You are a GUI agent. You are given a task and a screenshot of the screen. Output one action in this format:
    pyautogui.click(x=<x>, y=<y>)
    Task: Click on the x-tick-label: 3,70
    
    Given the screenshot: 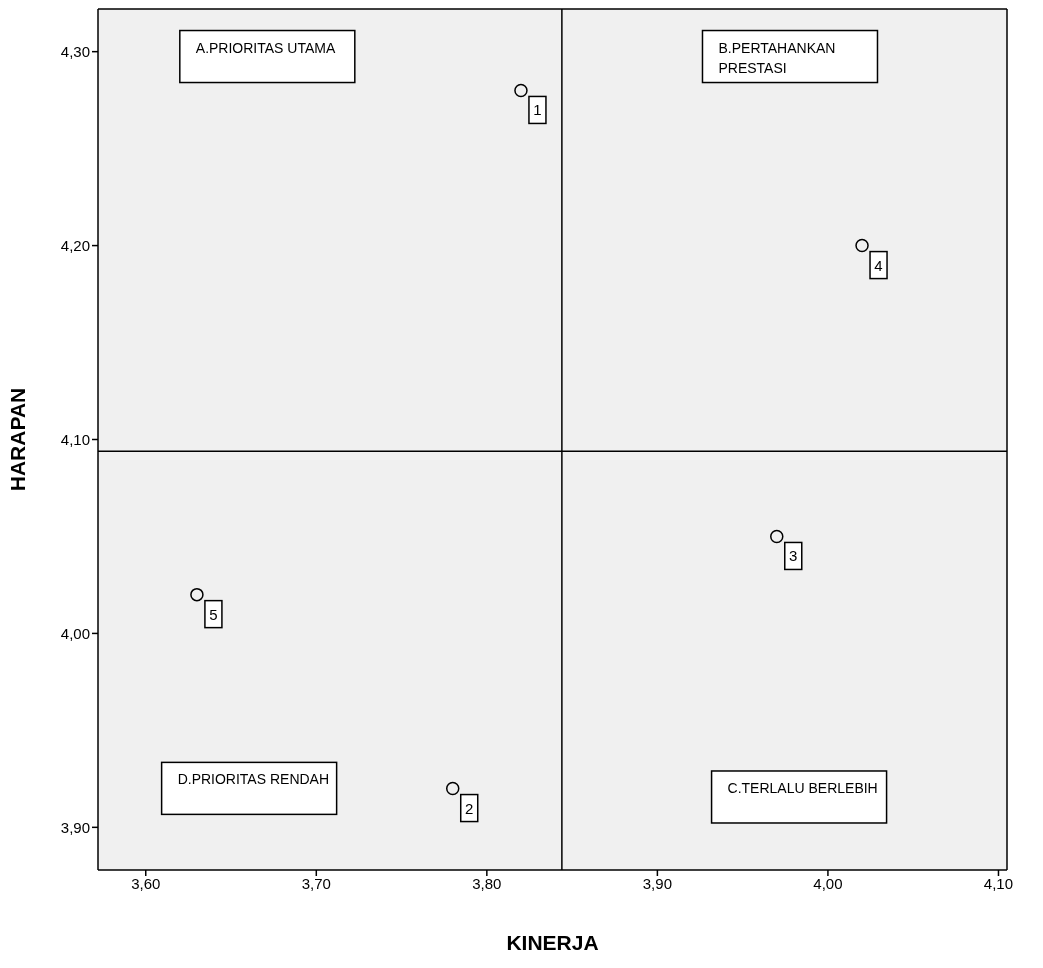 What is the action you would take?
    pyautogui.click(x=316, y=883)
    